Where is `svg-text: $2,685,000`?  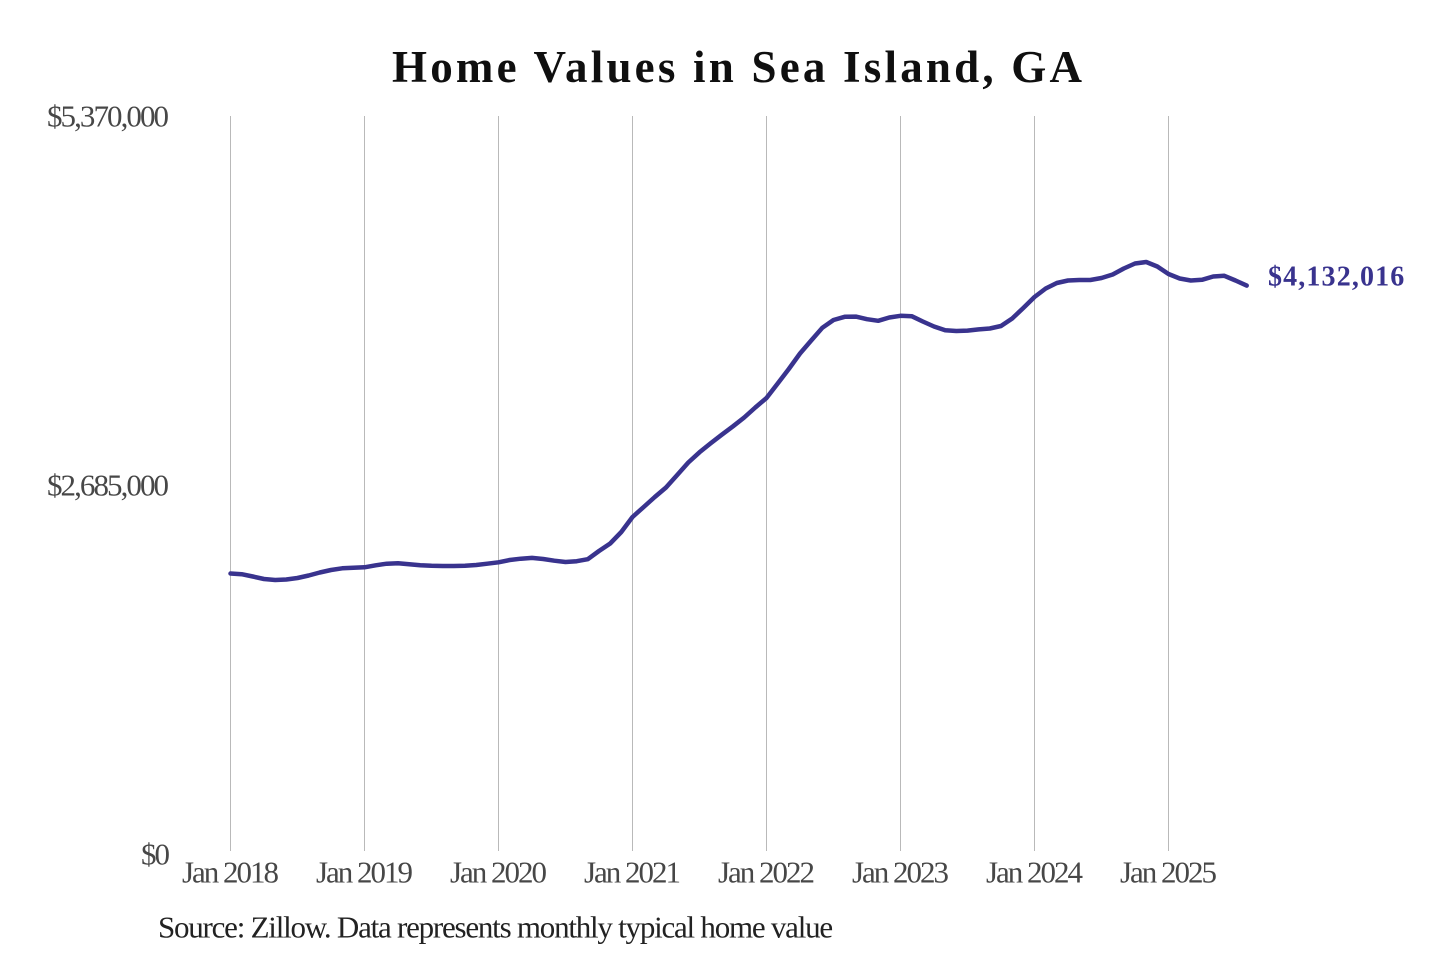
svg-text: $2,685,000 is located at coordinates (108, 485).